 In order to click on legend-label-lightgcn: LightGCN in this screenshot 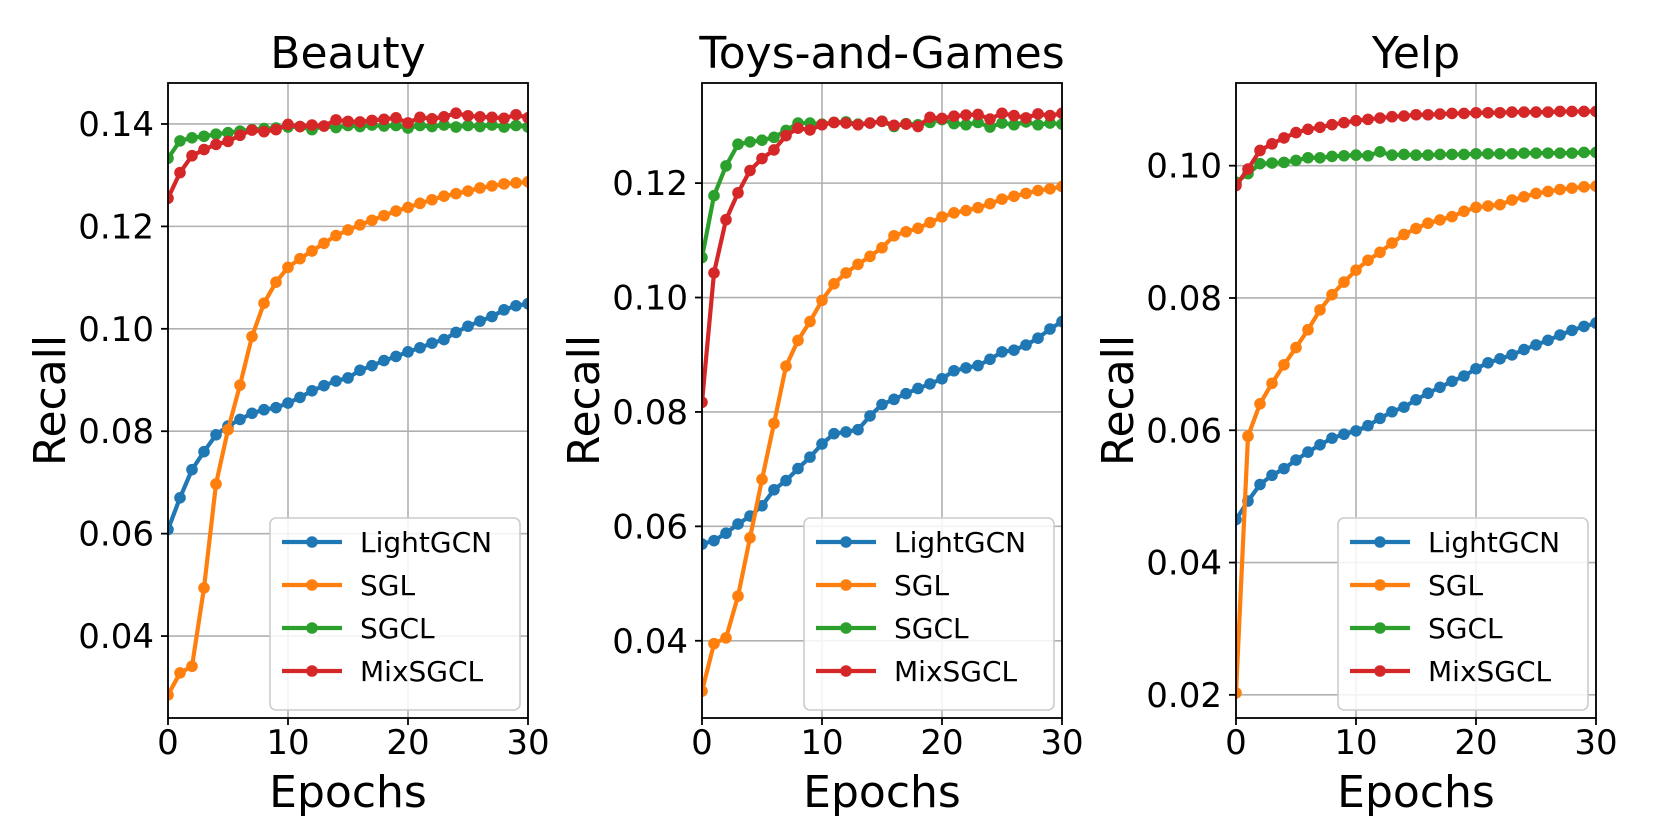, I will do `click(426, 542)`.